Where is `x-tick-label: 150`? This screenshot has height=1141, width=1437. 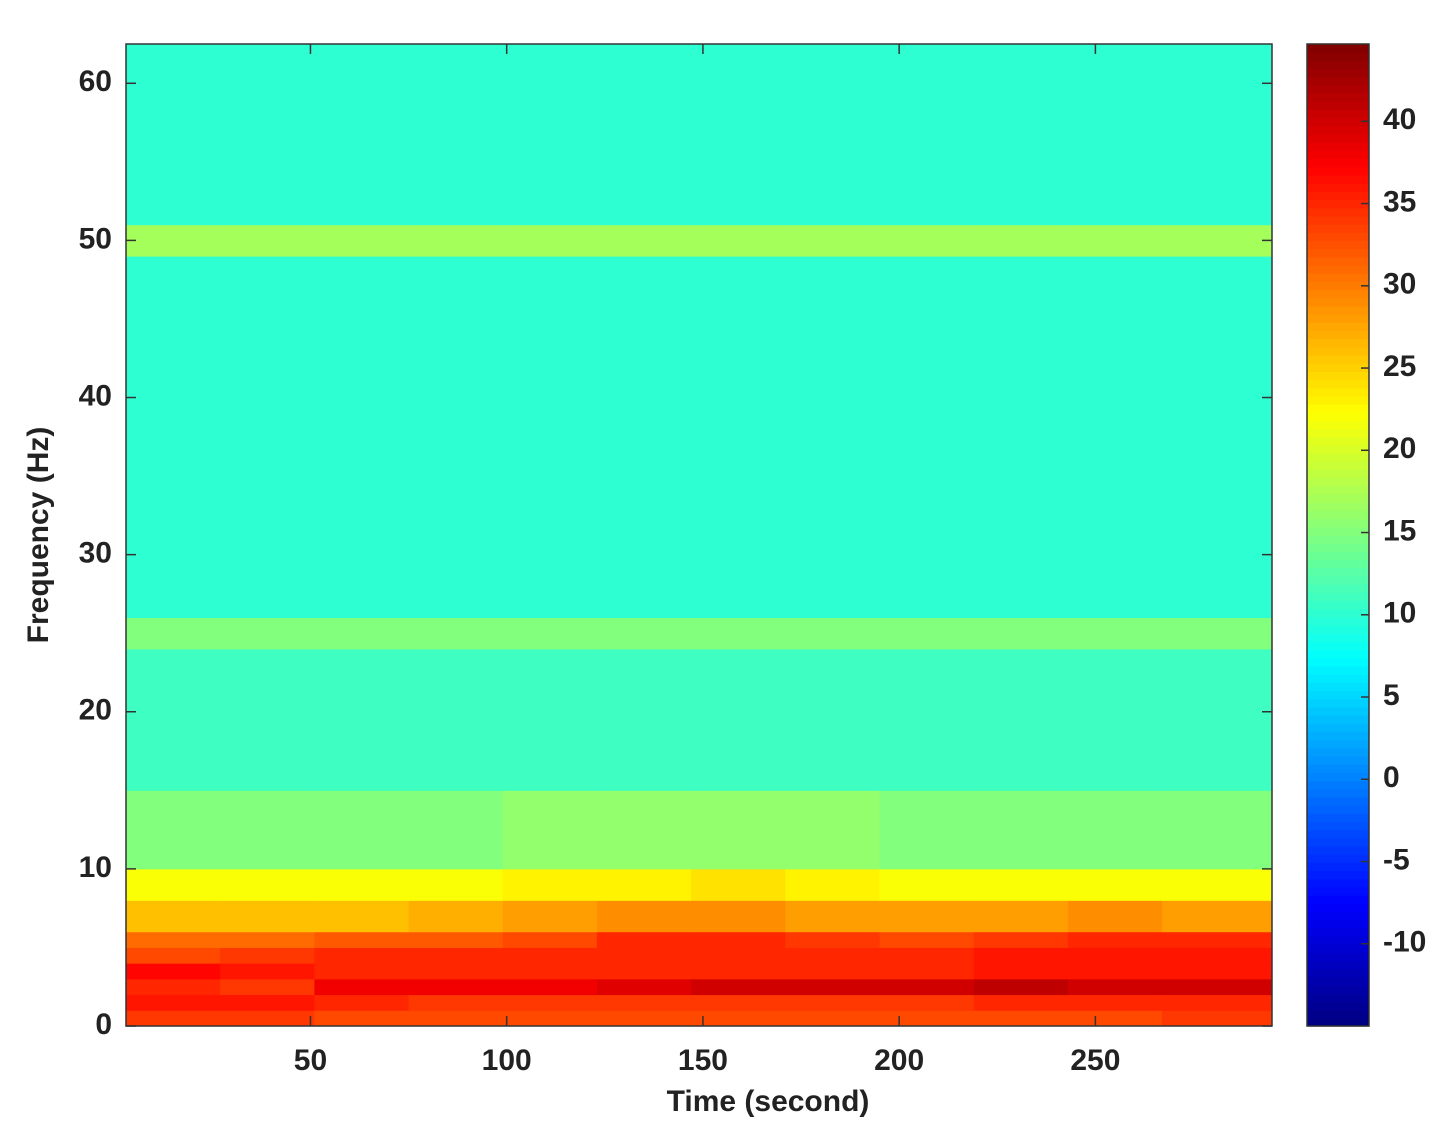
x-tick-label: 150 is located at coordinates (703, 1060).